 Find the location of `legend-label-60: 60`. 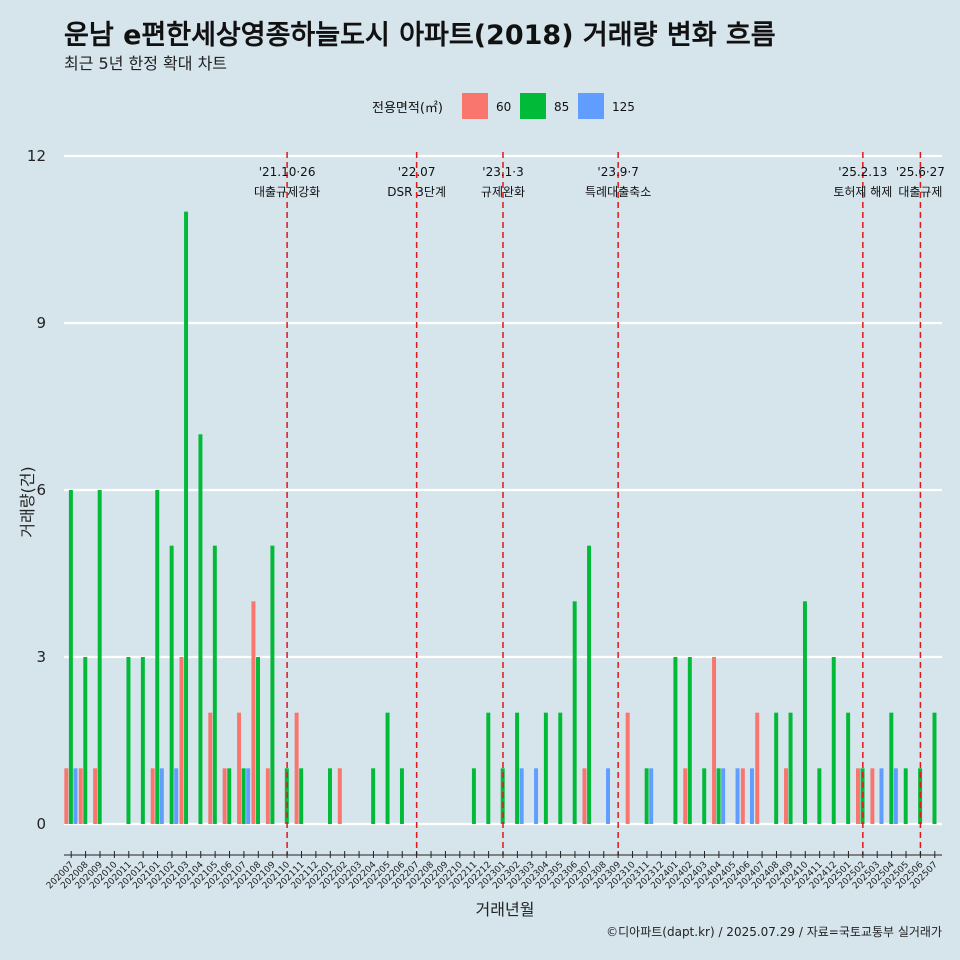

legend-label-60: 60 is located at coordinates (503, 107).